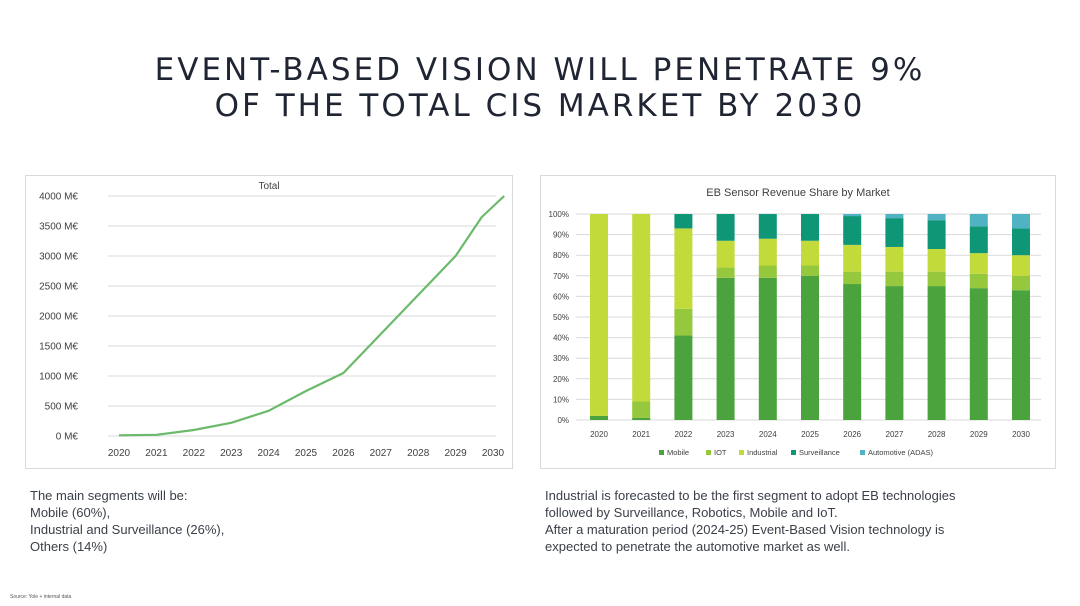 The image size is (1080, 606). Describe the element at coordinates (563, 420) in the screenshot. I see `y-tick-label: 0%` at that location.